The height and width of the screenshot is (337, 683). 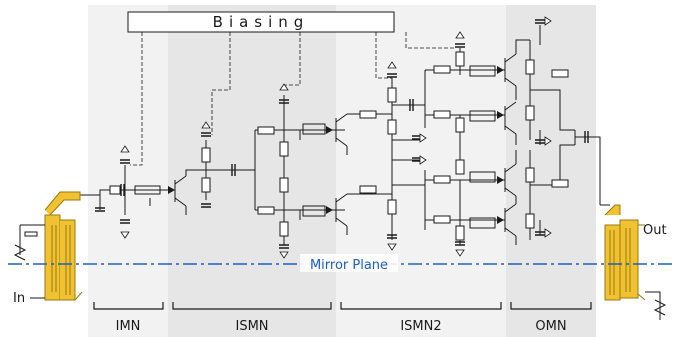 What do you see at coordinates (48, 246) in the screenshot?
I see `input-balun` at bounding box center [48, 246].